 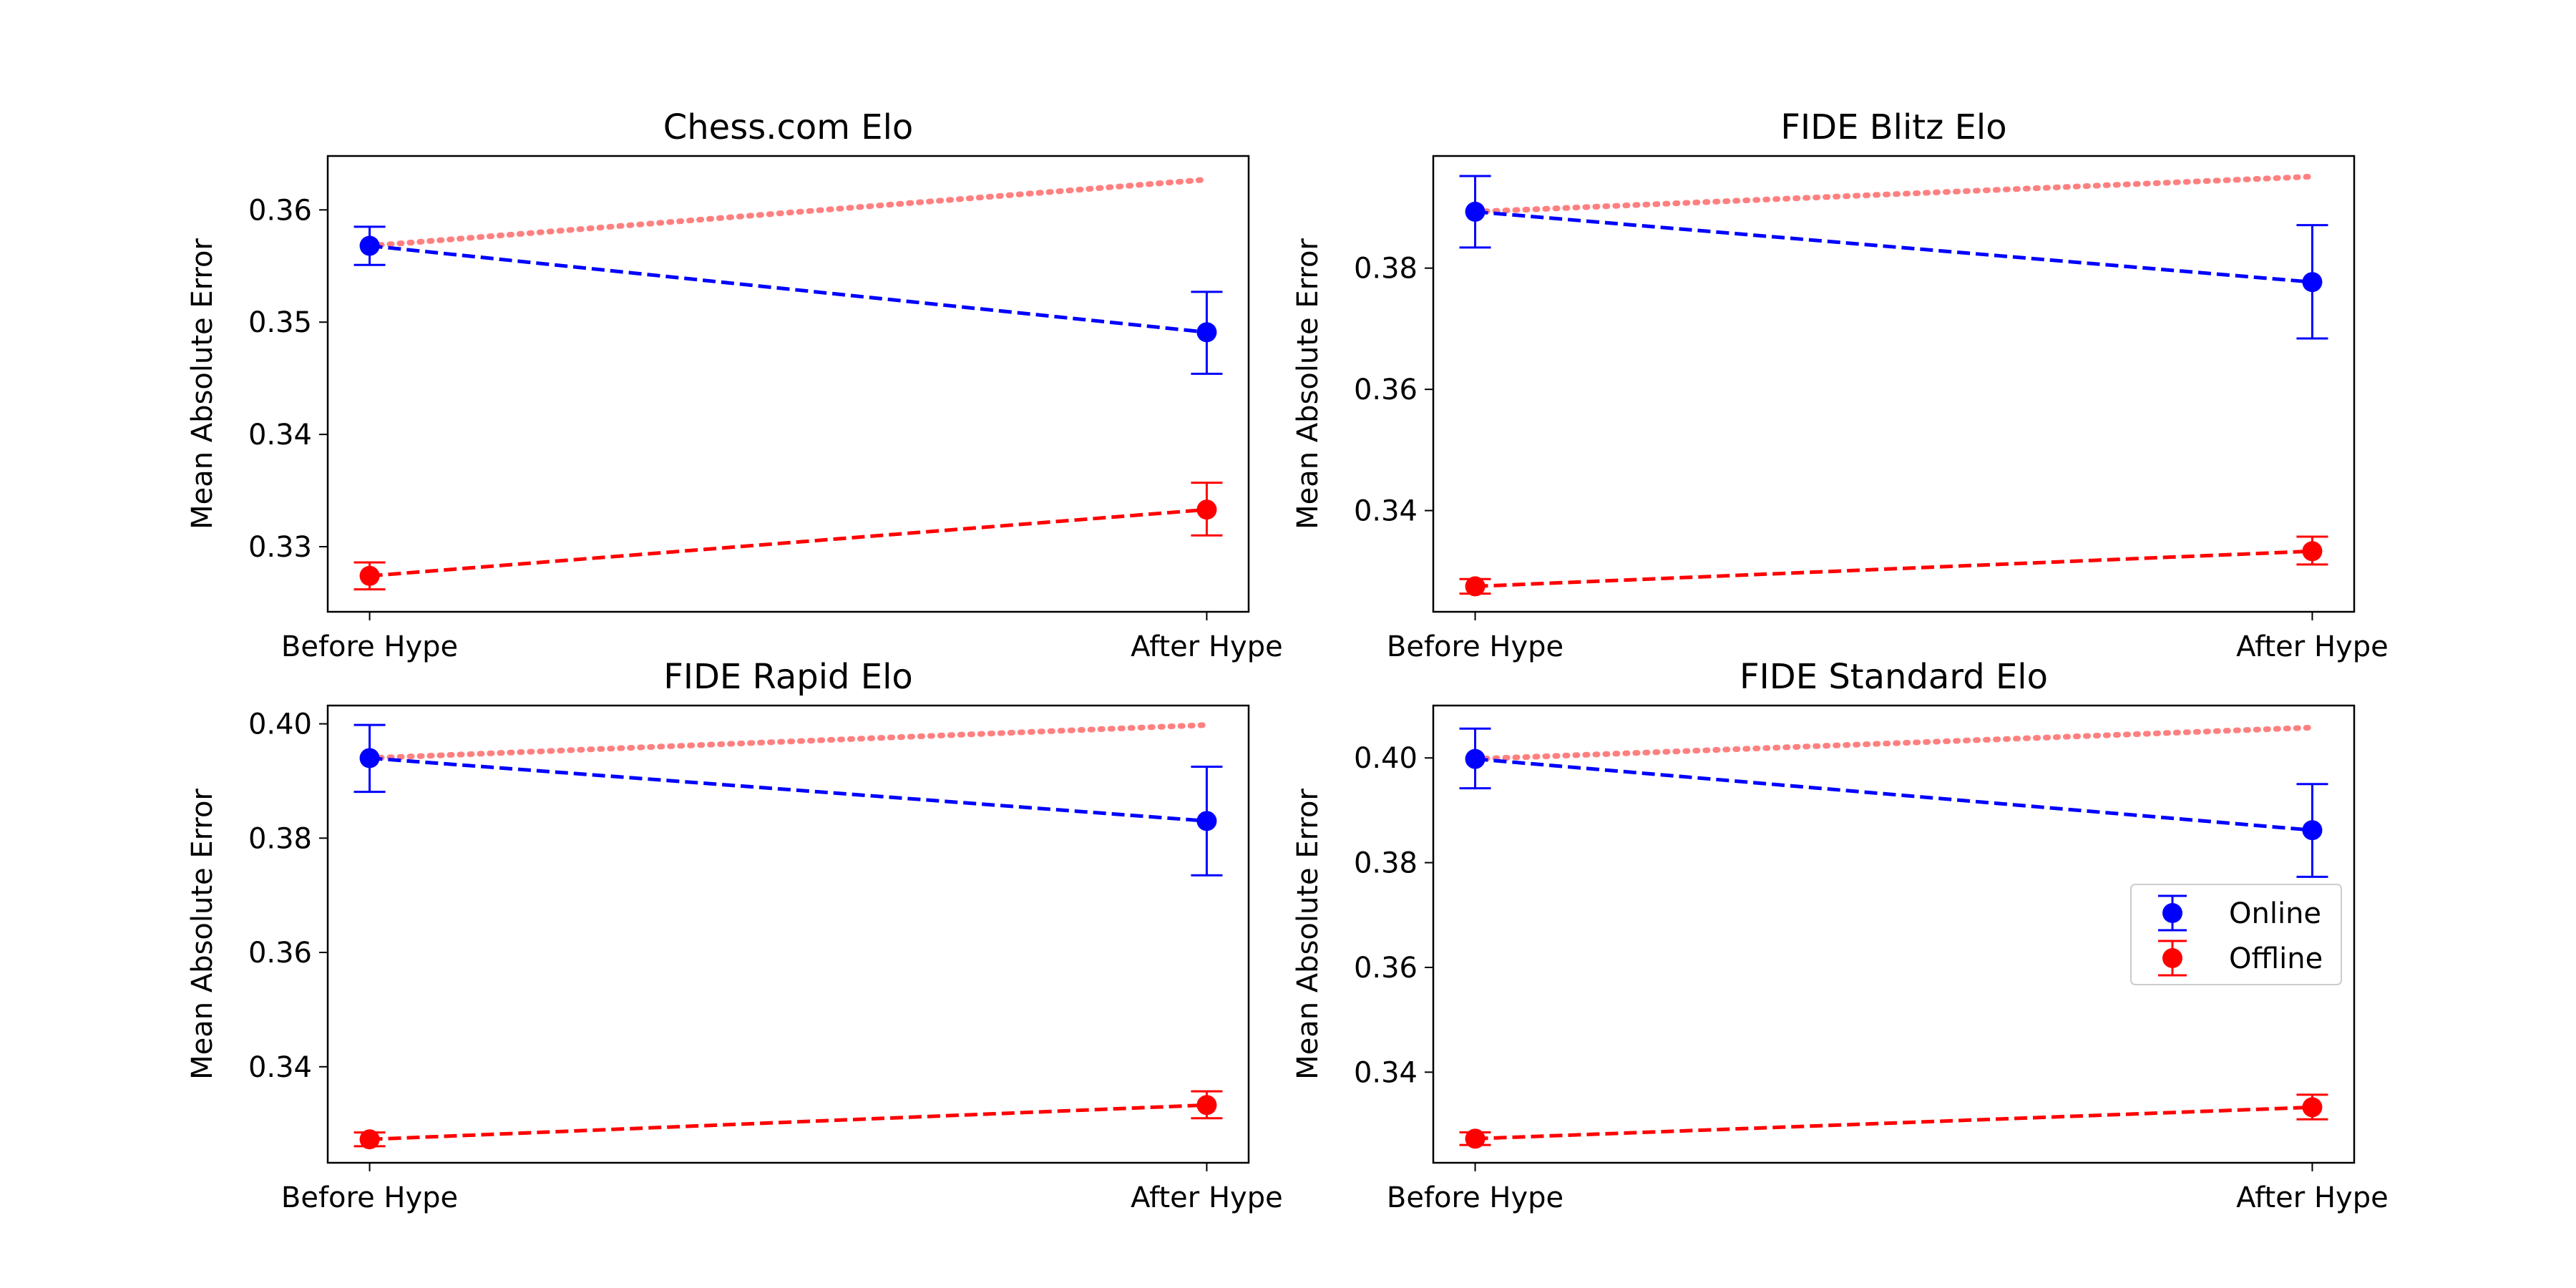 I want to click on y-tick-label: 0.33, so click(x=280, y=547).